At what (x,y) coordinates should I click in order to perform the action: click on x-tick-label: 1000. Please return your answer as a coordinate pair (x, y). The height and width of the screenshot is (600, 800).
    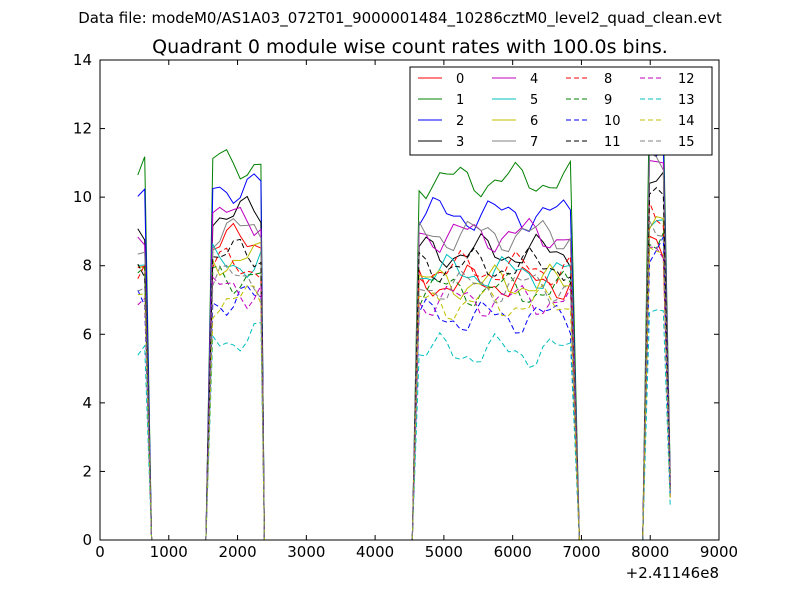
    Looking at the image, I should click on (169, 552).